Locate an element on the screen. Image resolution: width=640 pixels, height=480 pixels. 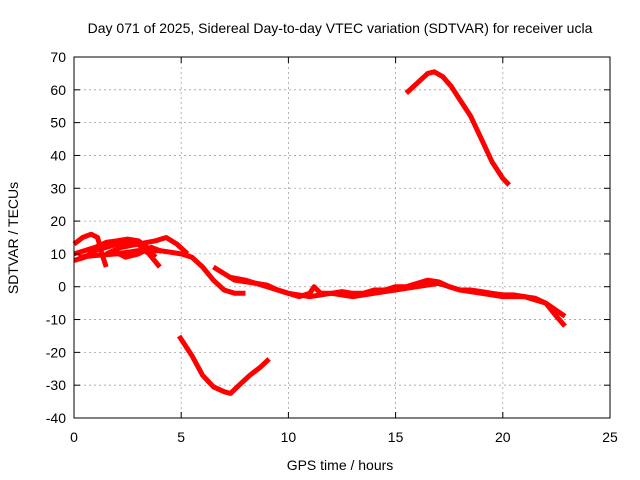
y-tick-label: 10 is located at coordinates (58, 254).